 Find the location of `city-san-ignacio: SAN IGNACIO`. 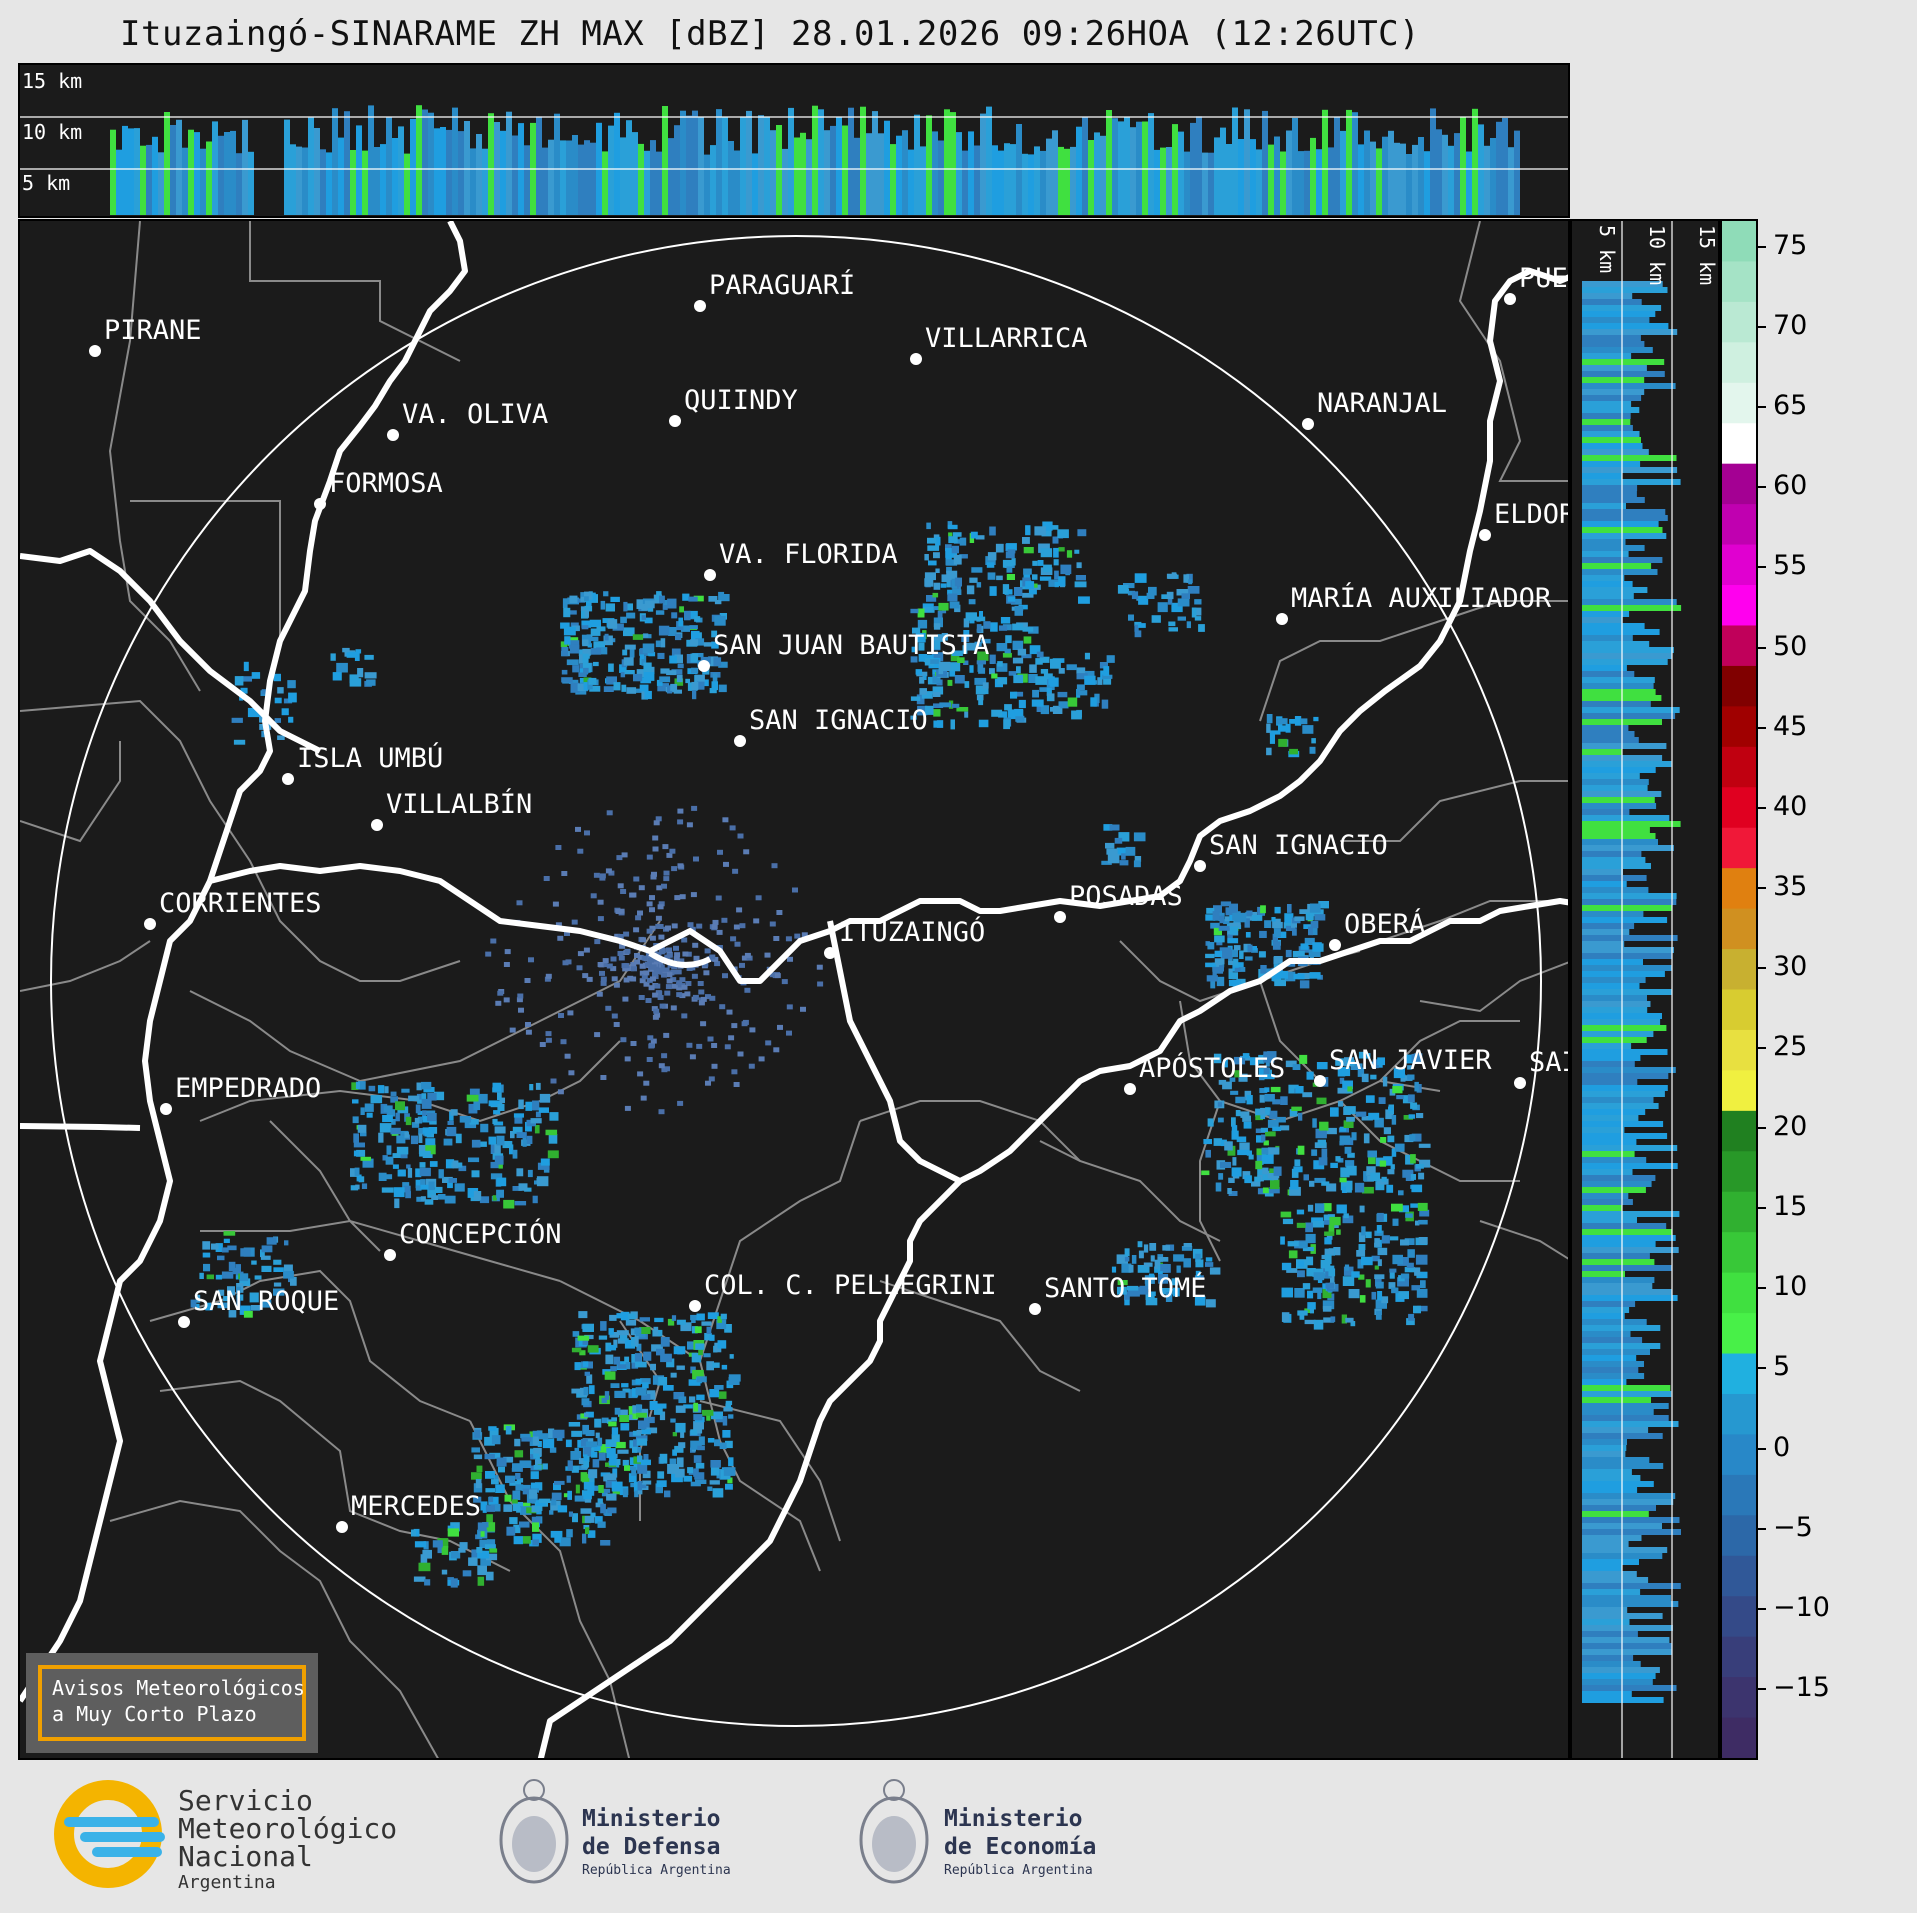

city-san-ignacio: SAN IGNACIO is located at coordinates (831, 726).